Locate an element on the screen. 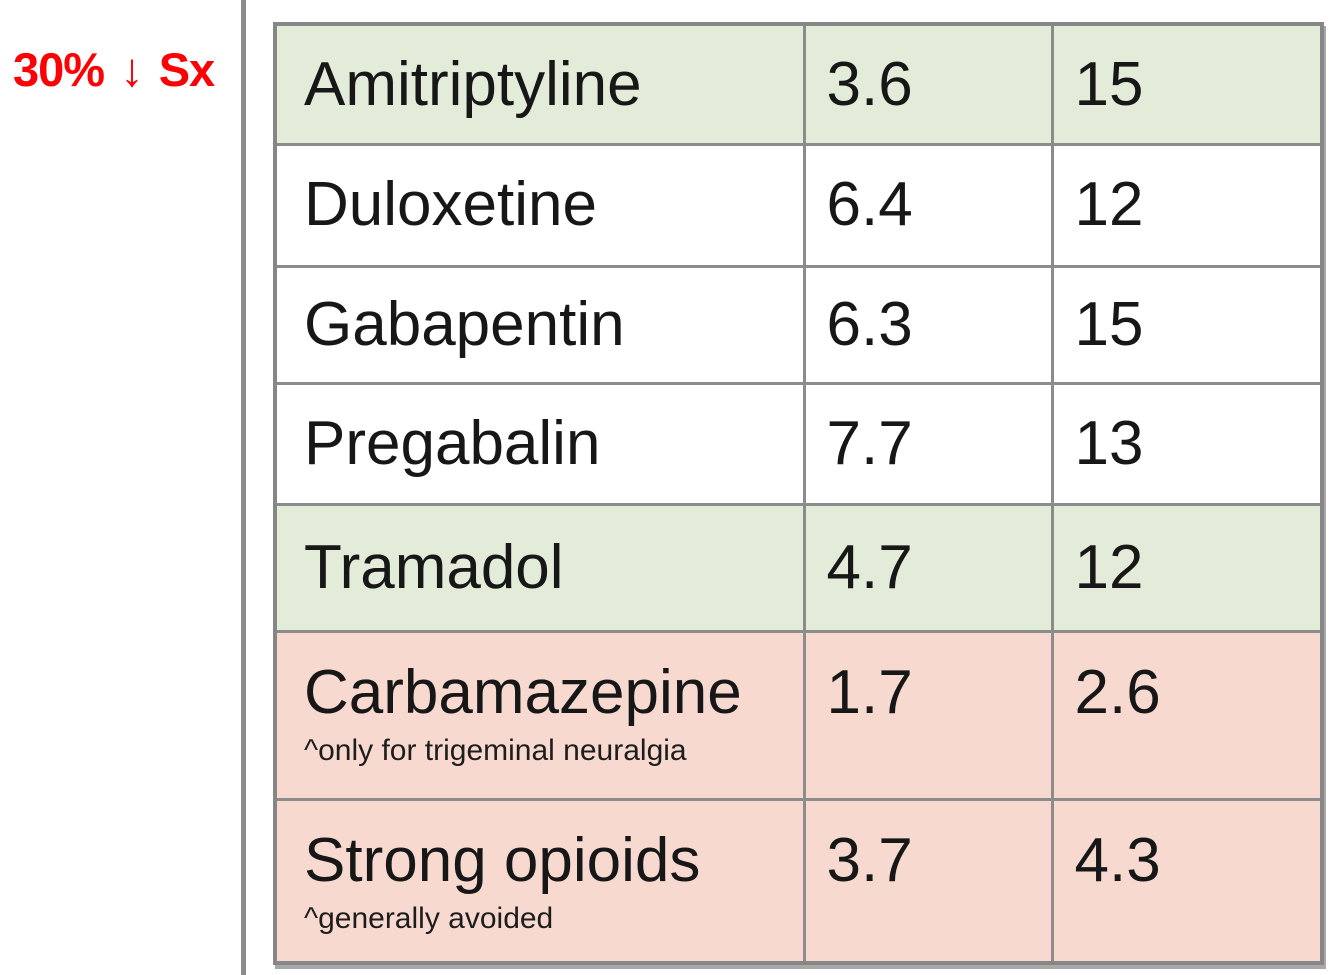 Image resolution: width=1334 pixels, height=975 pixels. value-cell: 3.6 is located at coordinates (928, 84).